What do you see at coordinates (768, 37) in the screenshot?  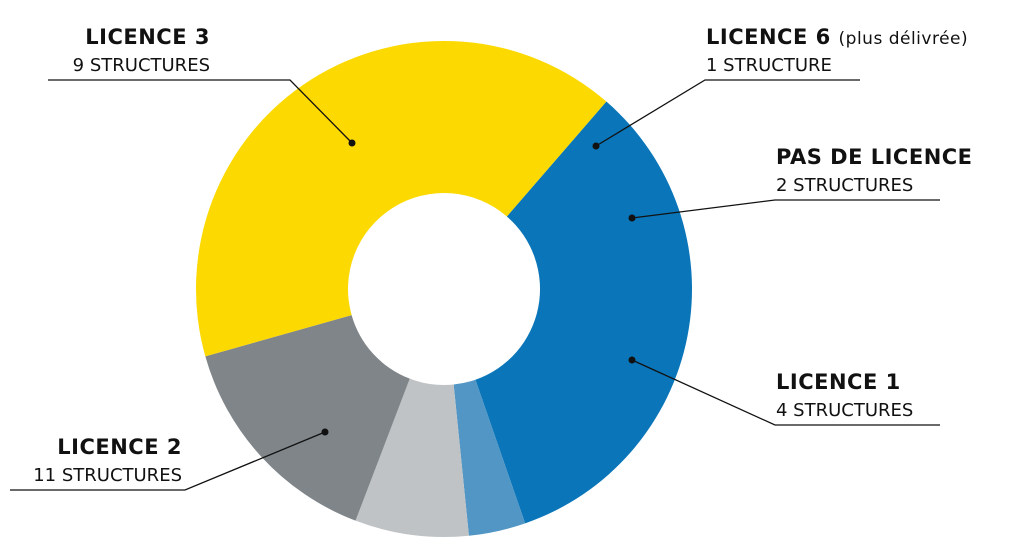 I see `category-name: LICENCE 6` at bounding box center [768, 37].